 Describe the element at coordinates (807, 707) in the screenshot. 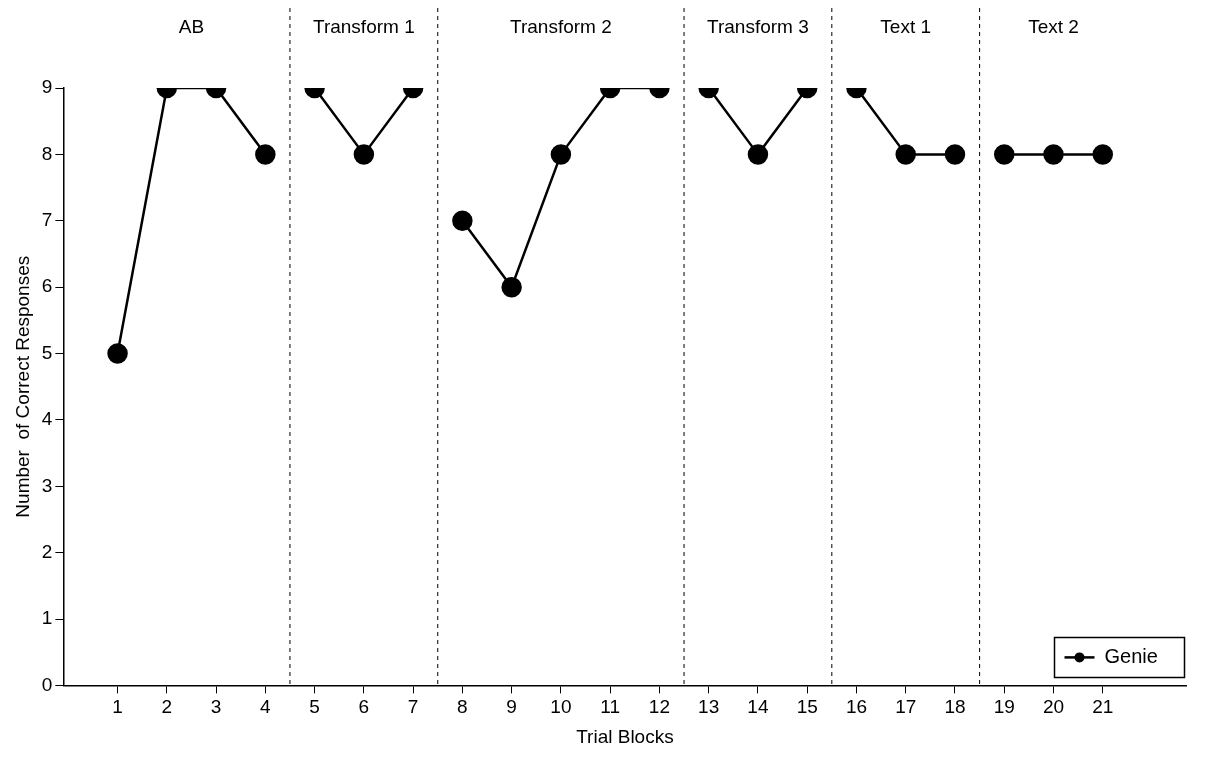

I see `x-tick-label: 15` at that location.